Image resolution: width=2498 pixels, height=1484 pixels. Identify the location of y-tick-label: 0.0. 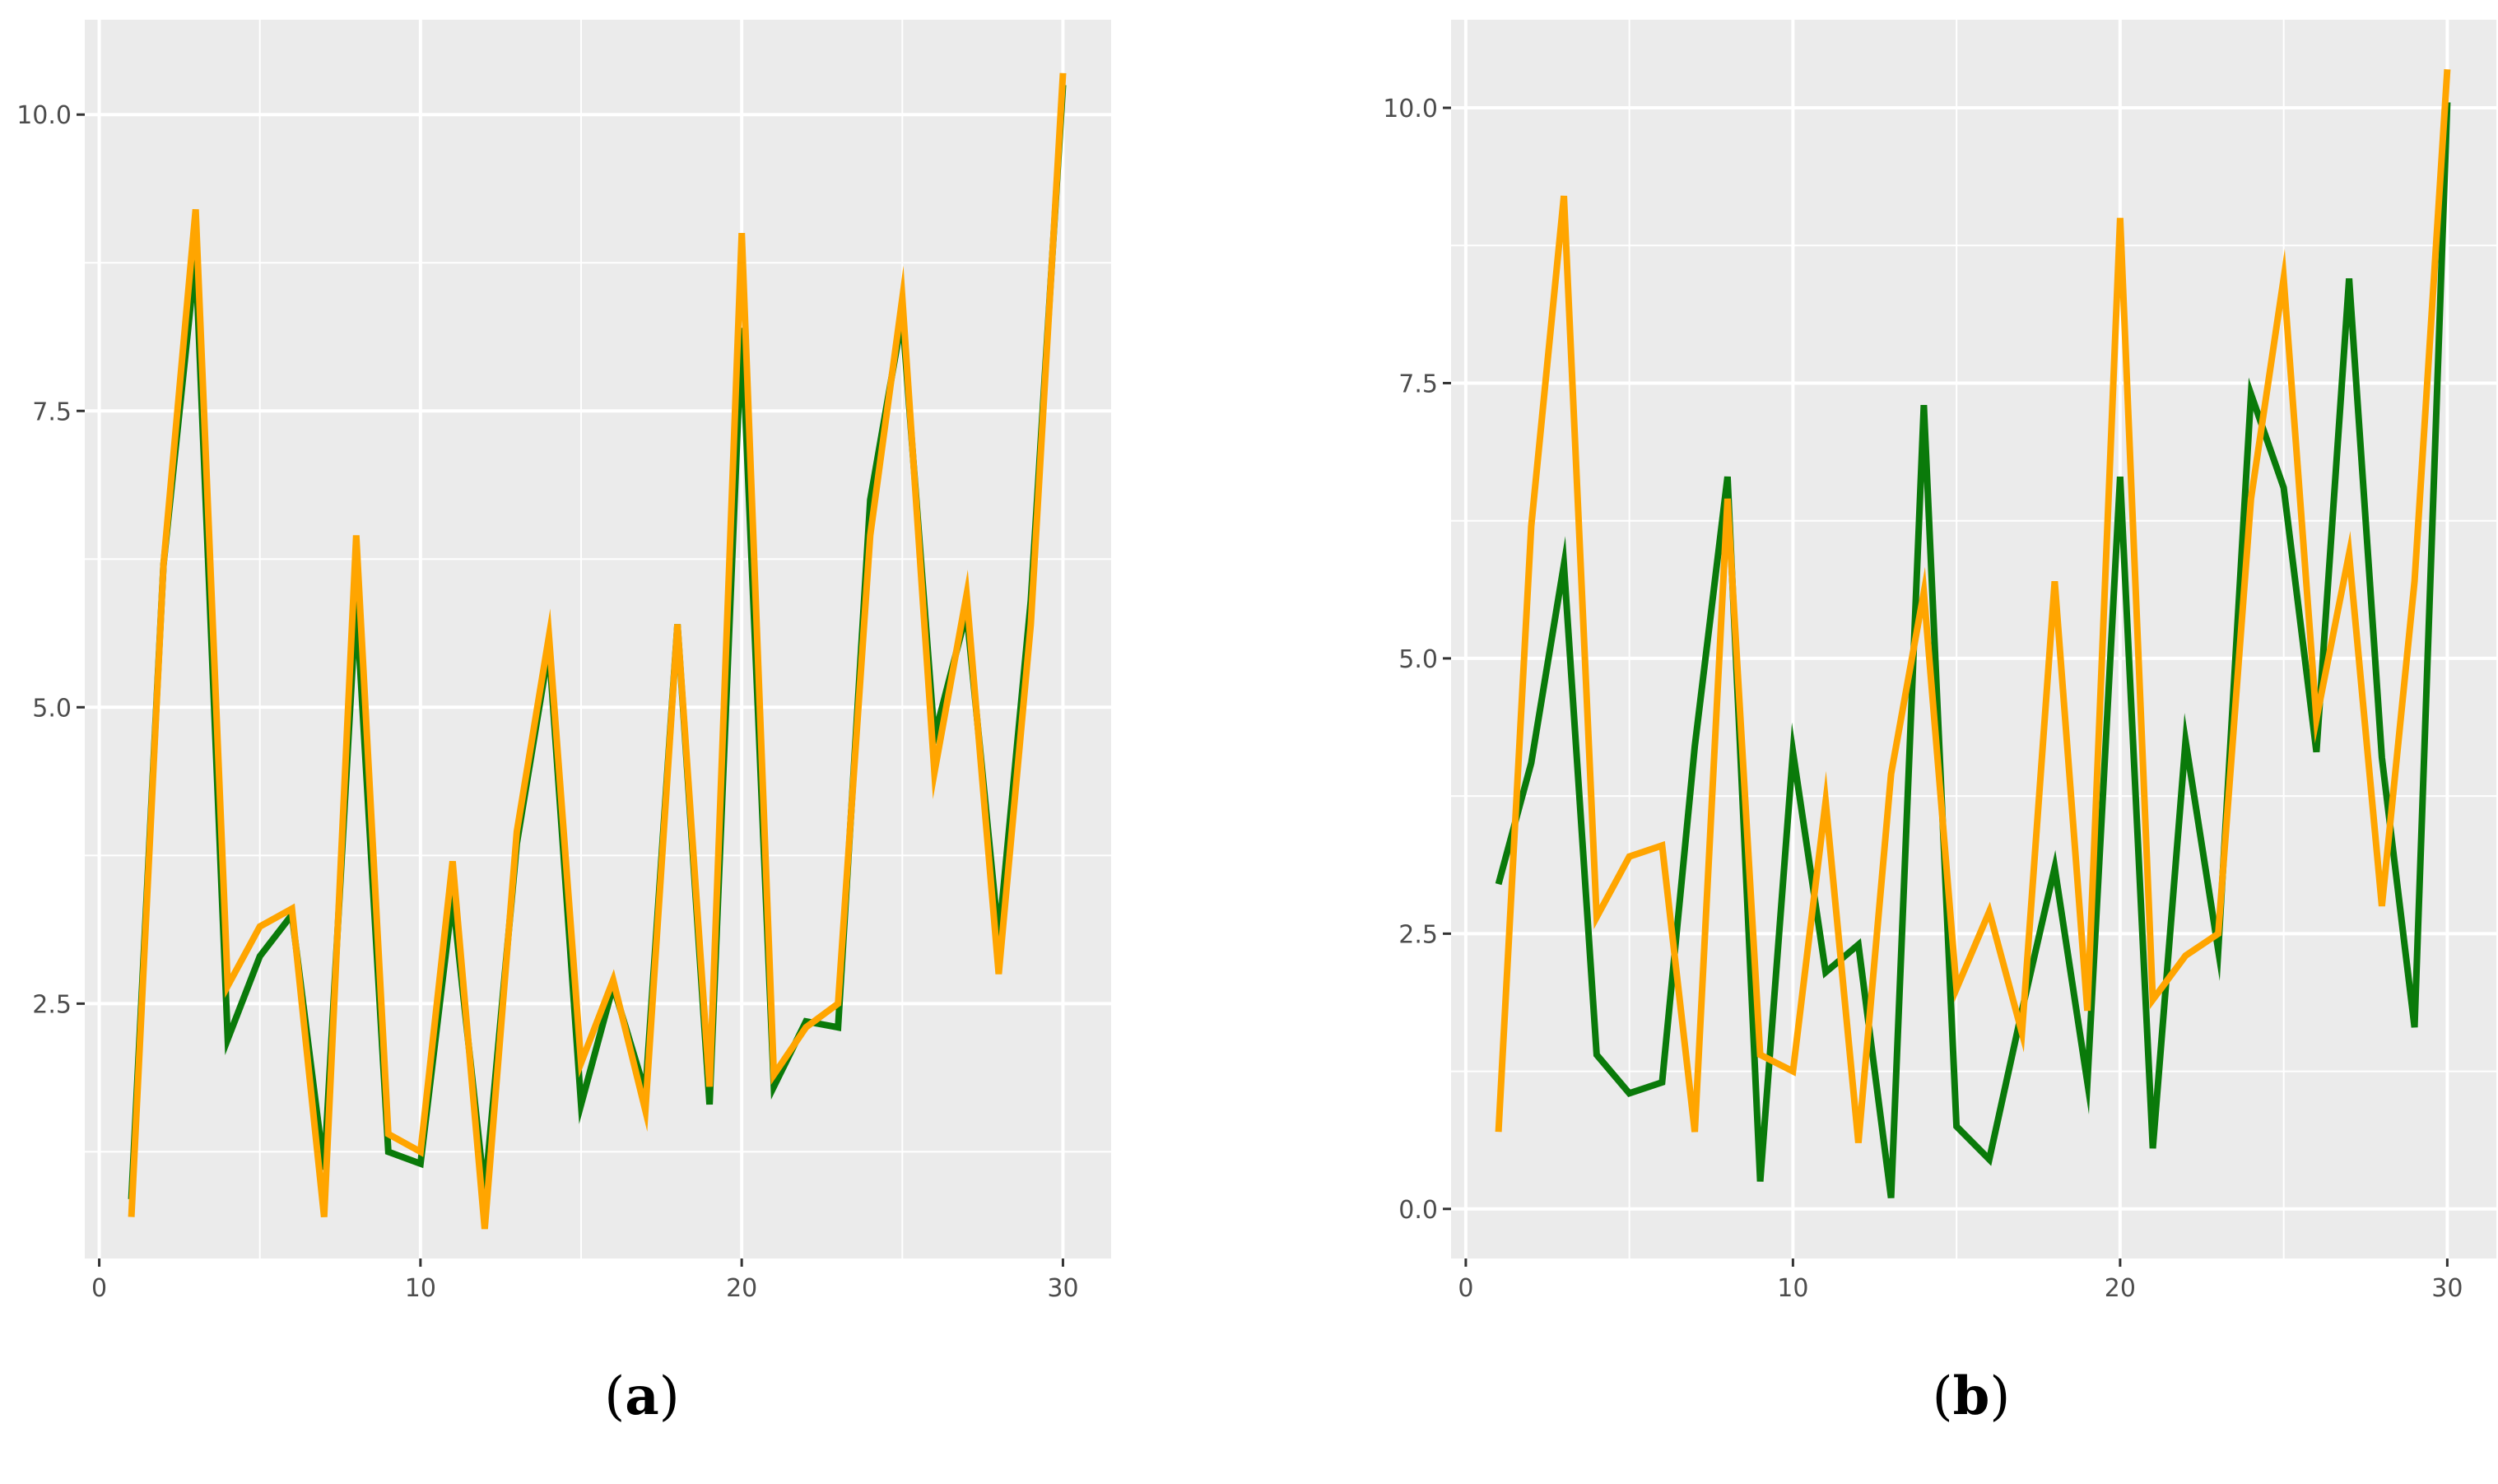
(1418, 1210).